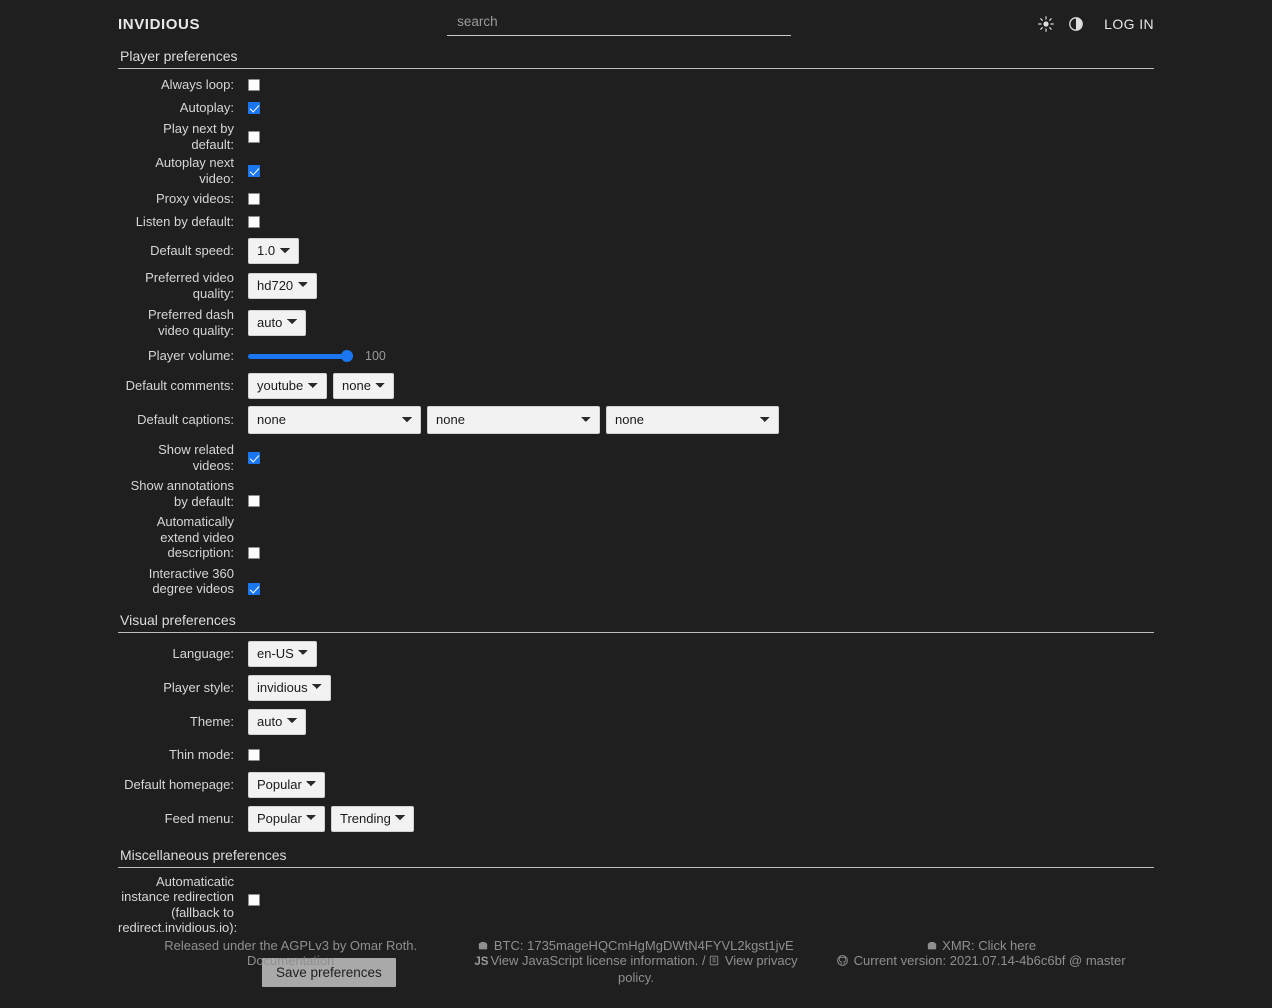 This screenshot has width=1272, height=1008. Describe the element at coordinates (289, 687) in the screenshot. I see `select-player-style: invidious` at that location.